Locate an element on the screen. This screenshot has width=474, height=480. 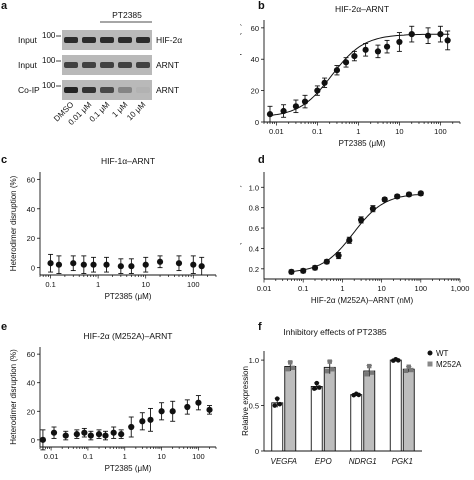
y-tick-label: 40 is located at coordinates (255, 59).